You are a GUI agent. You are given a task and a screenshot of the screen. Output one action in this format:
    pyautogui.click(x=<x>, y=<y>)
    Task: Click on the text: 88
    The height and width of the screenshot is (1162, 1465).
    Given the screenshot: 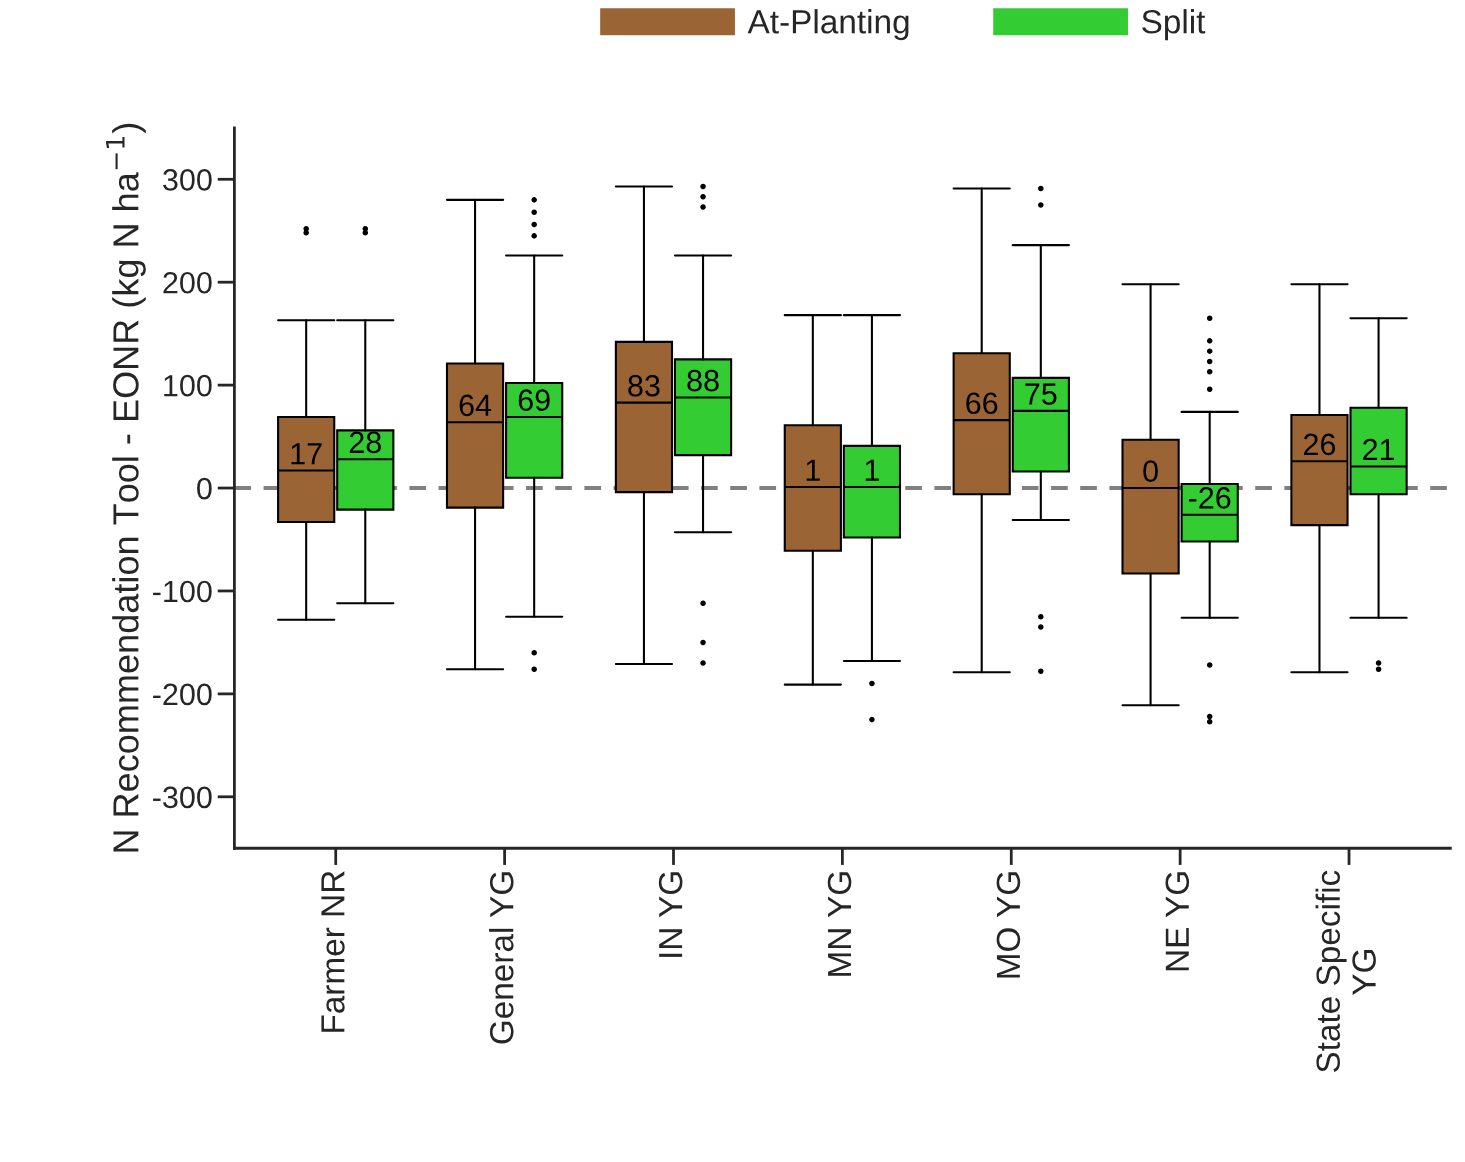 What is the action you would take?
    pyautogui.click(x=703, y=380)
    